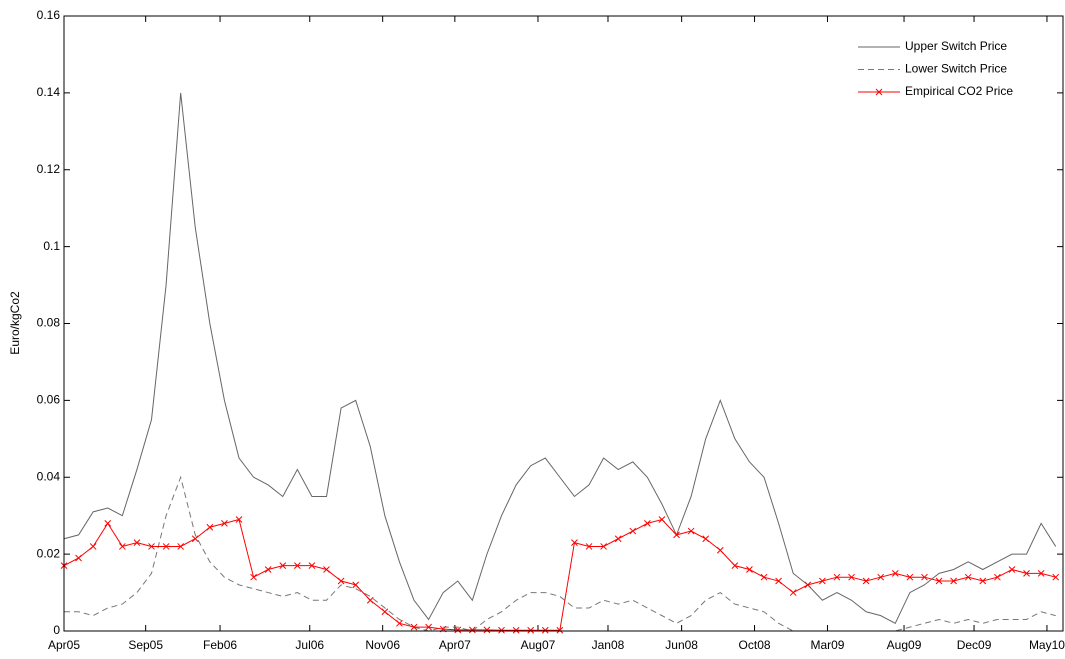  I want to click on x-tick-label: Jun08, so click(681, 645).